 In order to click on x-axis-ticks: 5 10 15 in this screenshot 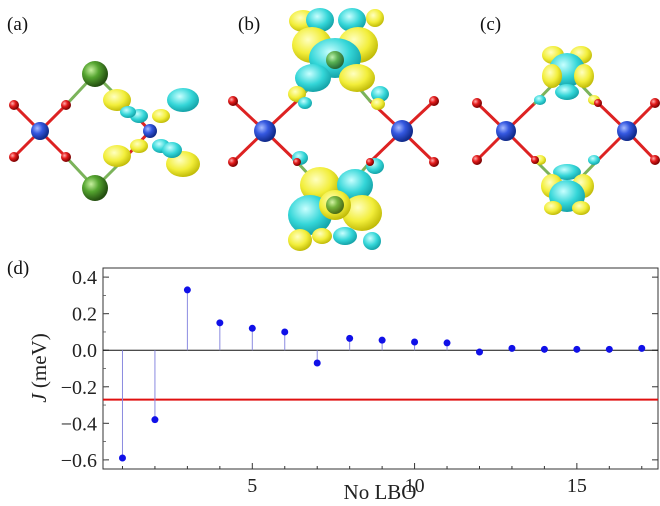, I will do `click(382, 480)`.